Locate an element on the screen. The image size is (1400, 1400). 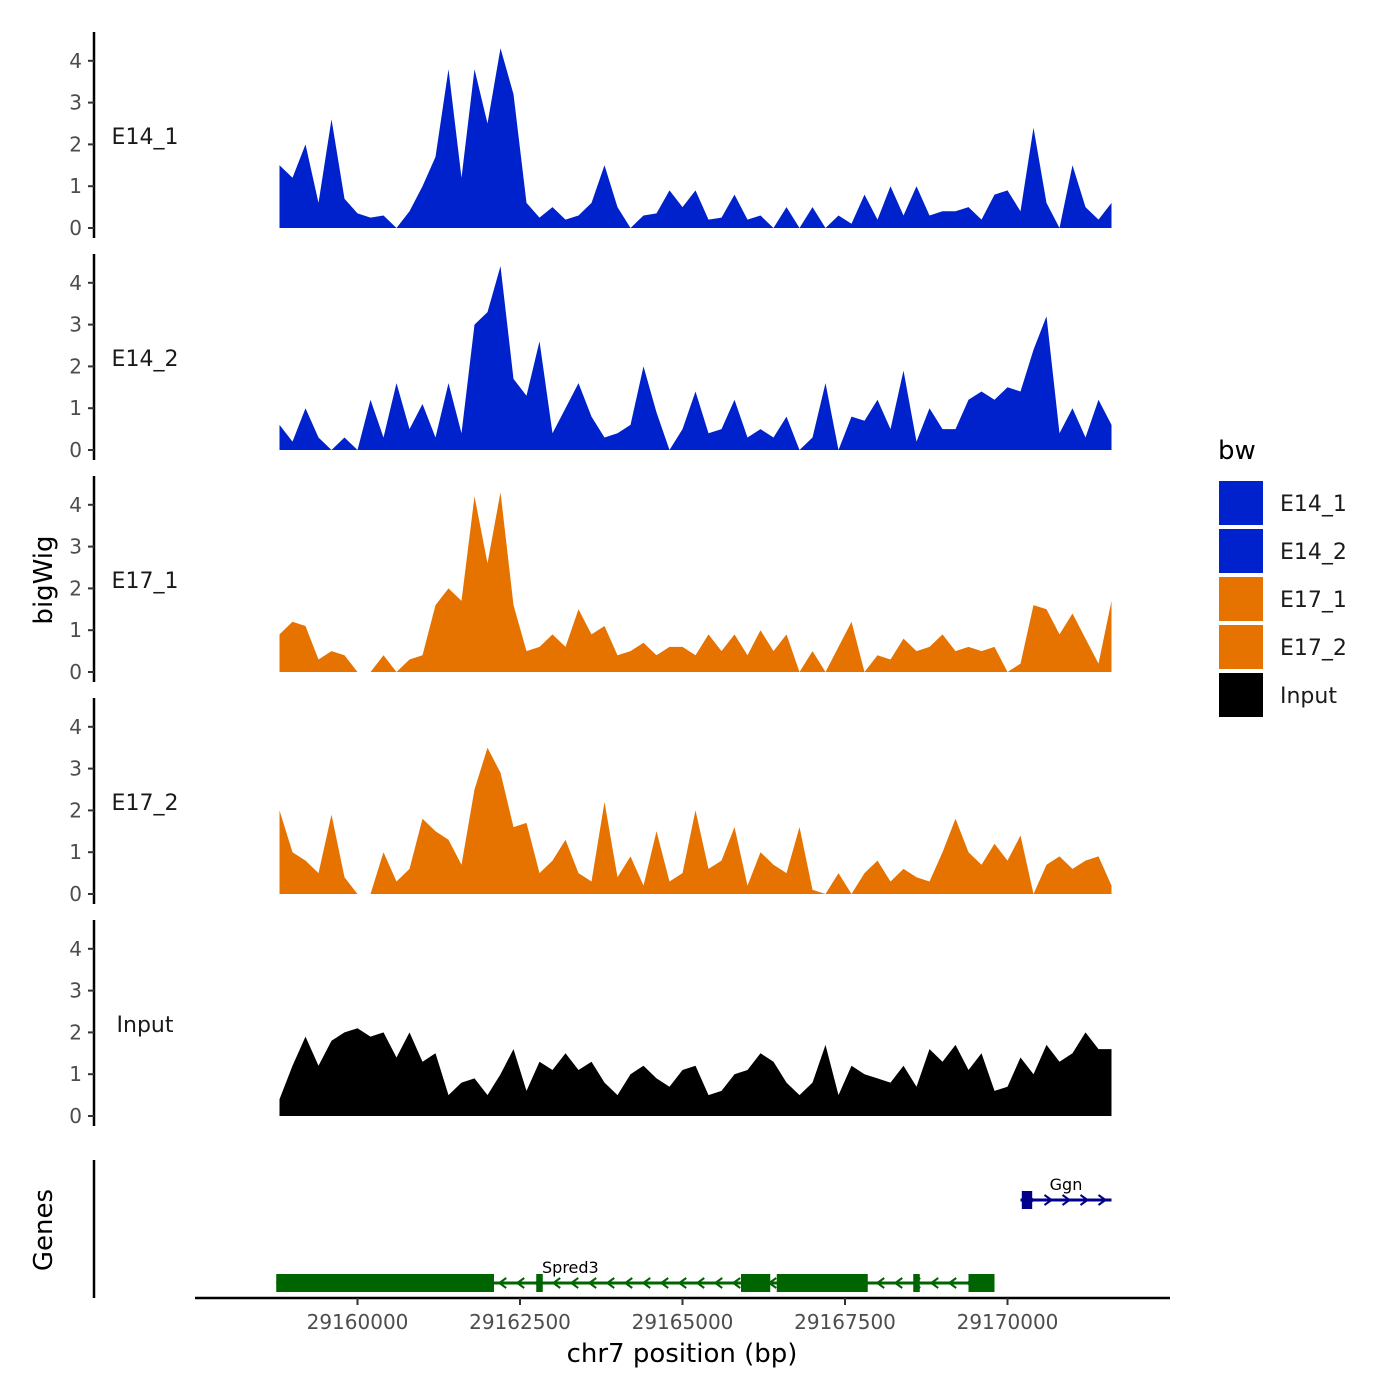
legend-label-e17_2: E17_2 is located at coordinates (1313, 648).